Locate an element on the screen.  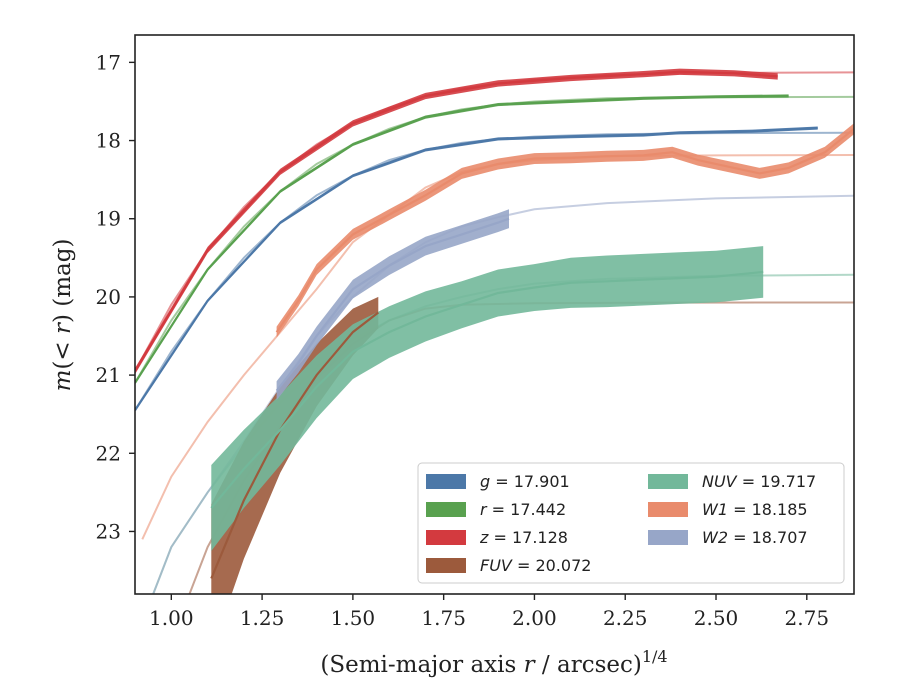
y-tick-label: 22 is located at coordinates (108, 453).